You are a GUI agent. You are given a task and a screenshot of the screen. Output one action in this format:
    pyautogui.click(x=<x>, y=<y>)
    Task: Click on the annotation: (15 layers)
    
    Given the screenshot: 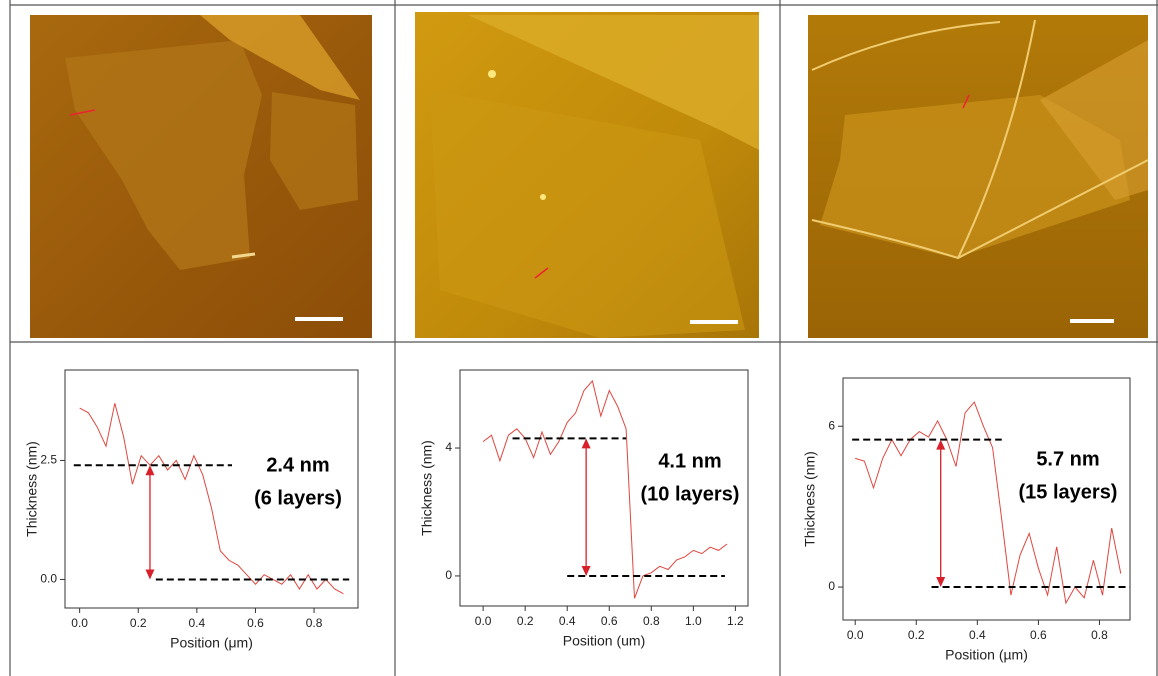 What is the action you would take?
    pyautogui.click(x=1068, y=492)
    